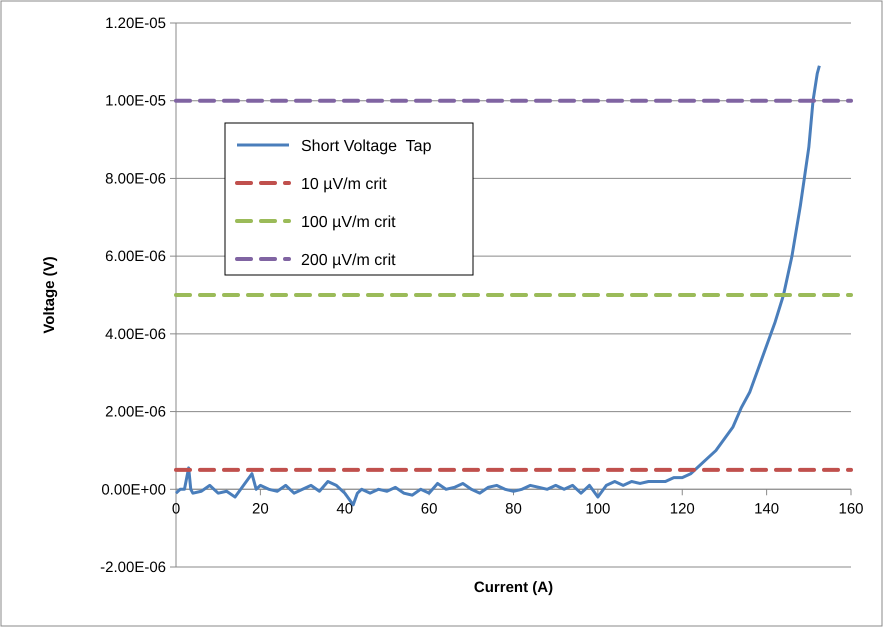  Describe the element at coordinates (344, 184) in the screenshot. I see `legend-label: 10 µV/m crit` at that location.